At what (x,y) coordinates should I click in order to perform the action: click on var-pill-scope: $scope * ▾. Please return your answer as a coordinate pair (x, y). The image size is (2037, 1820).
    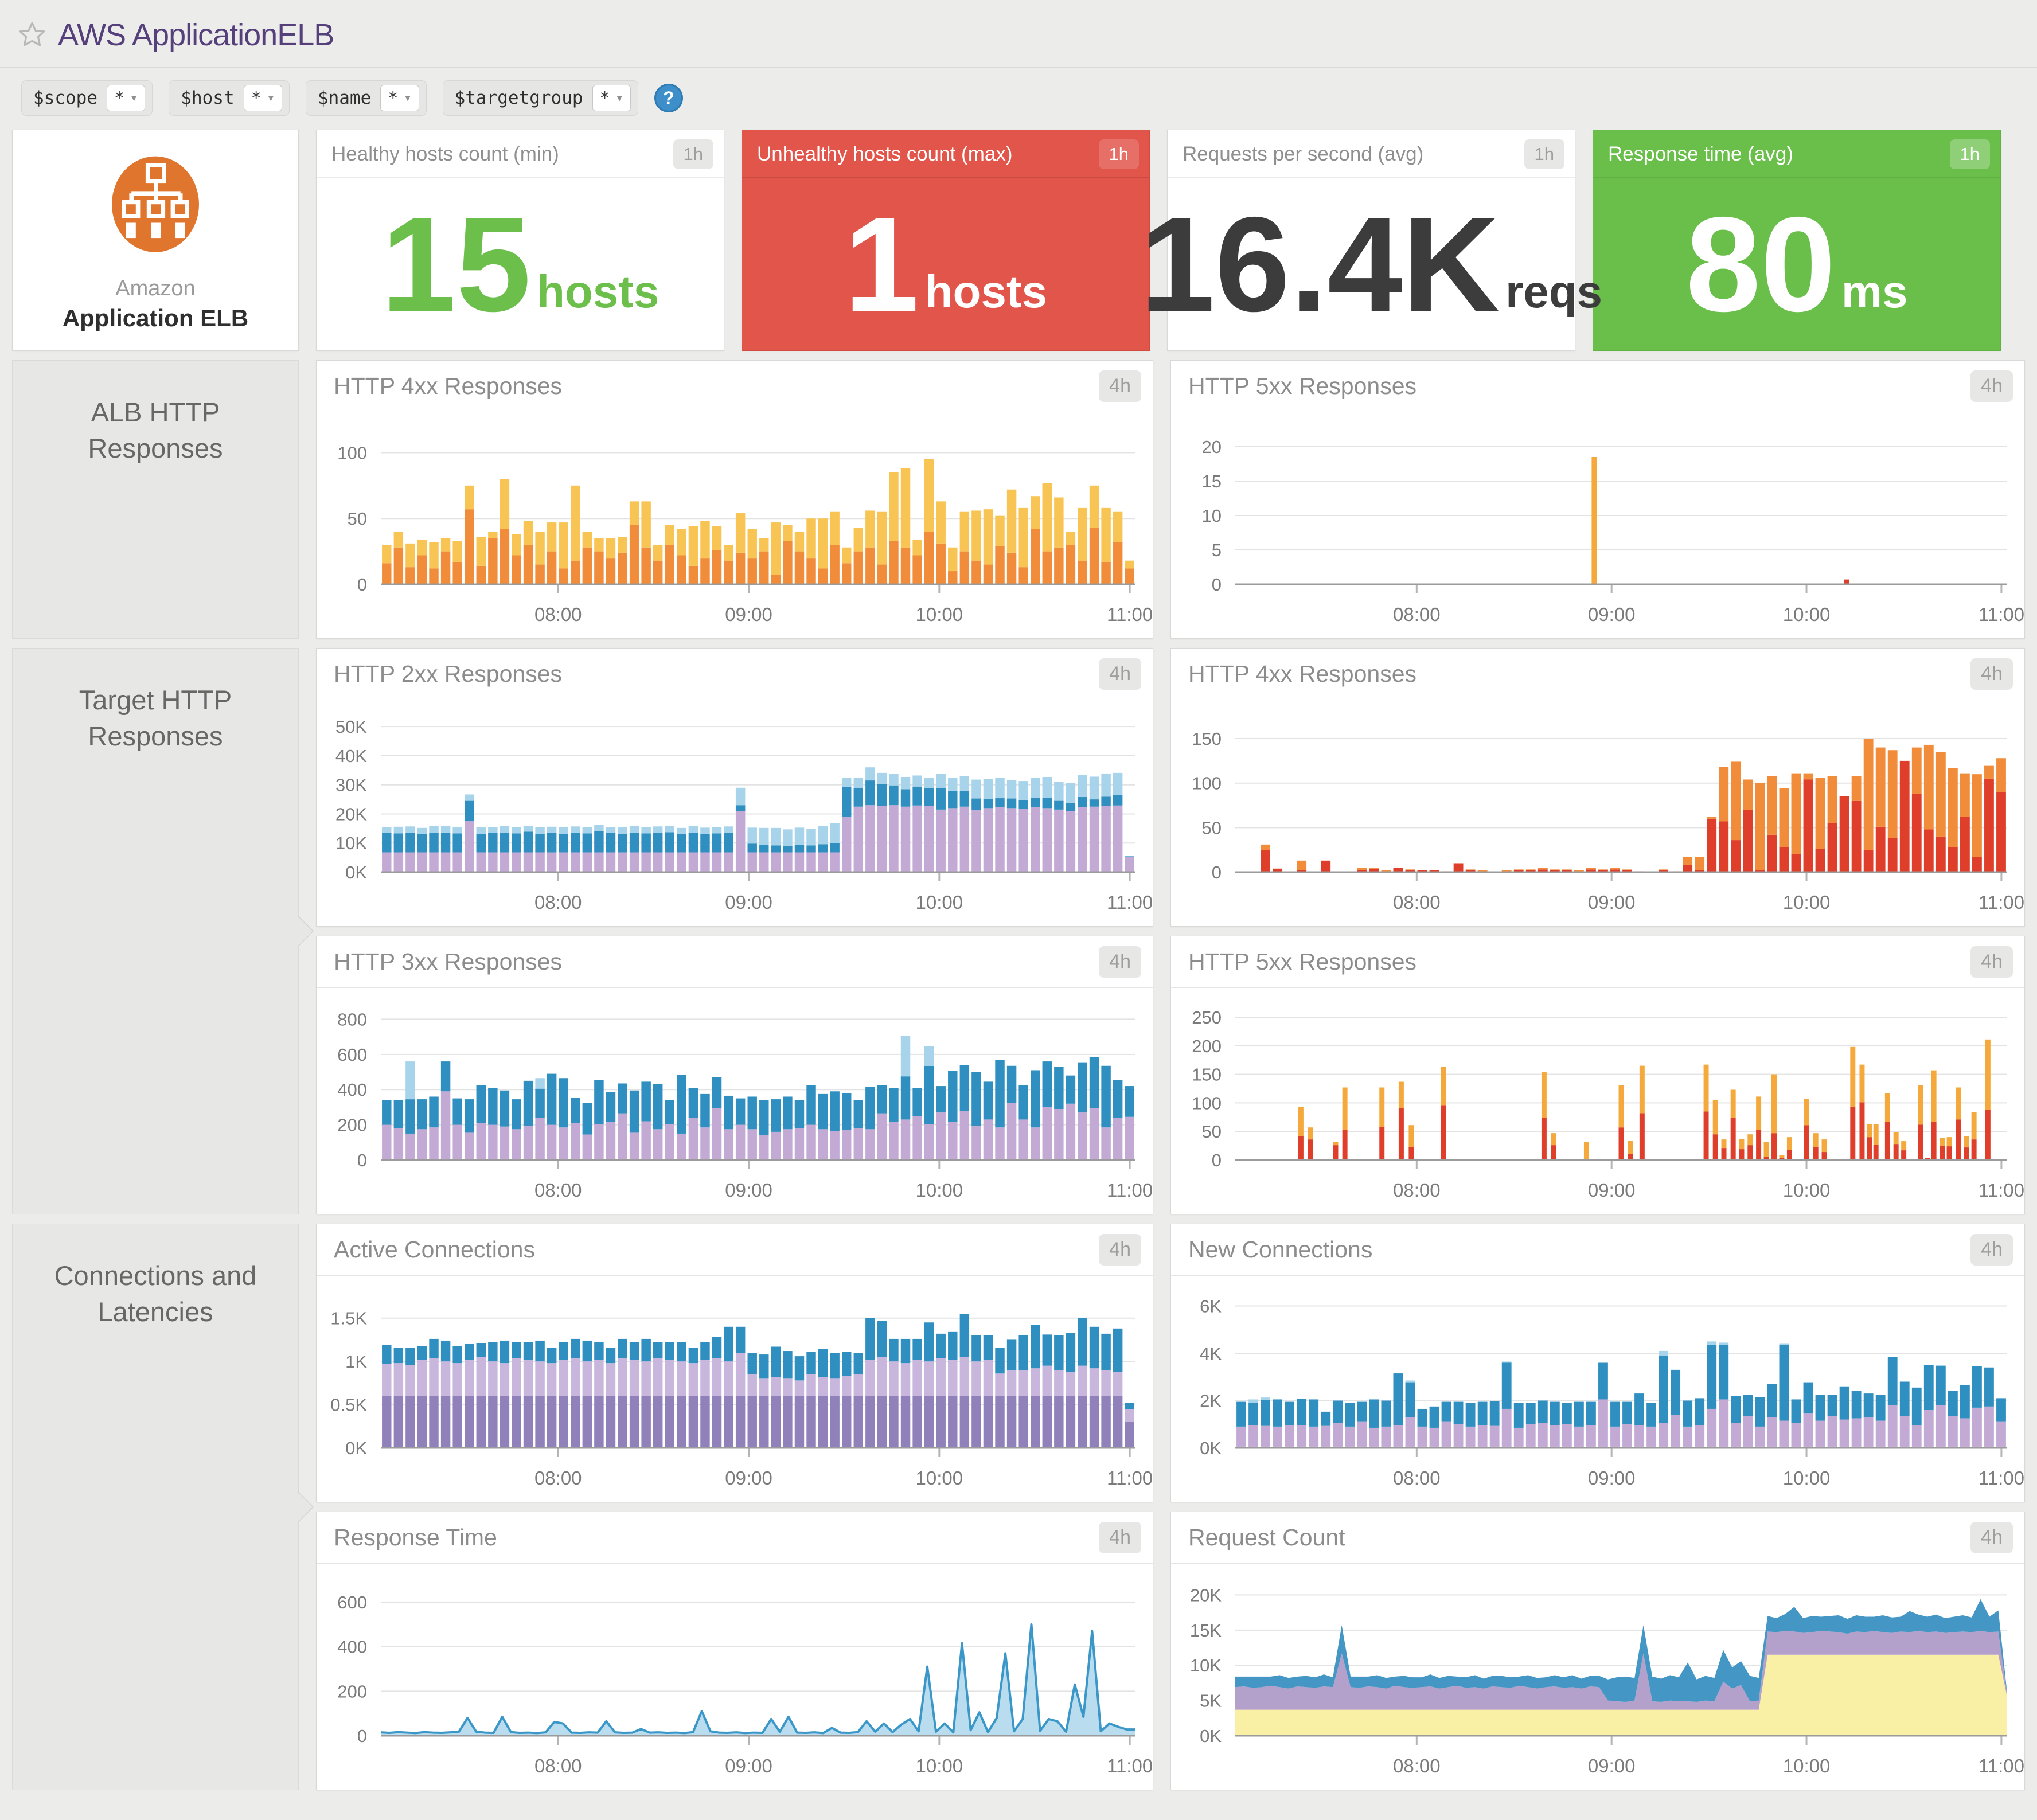
    Looking at the image, I should click on (87, 98).